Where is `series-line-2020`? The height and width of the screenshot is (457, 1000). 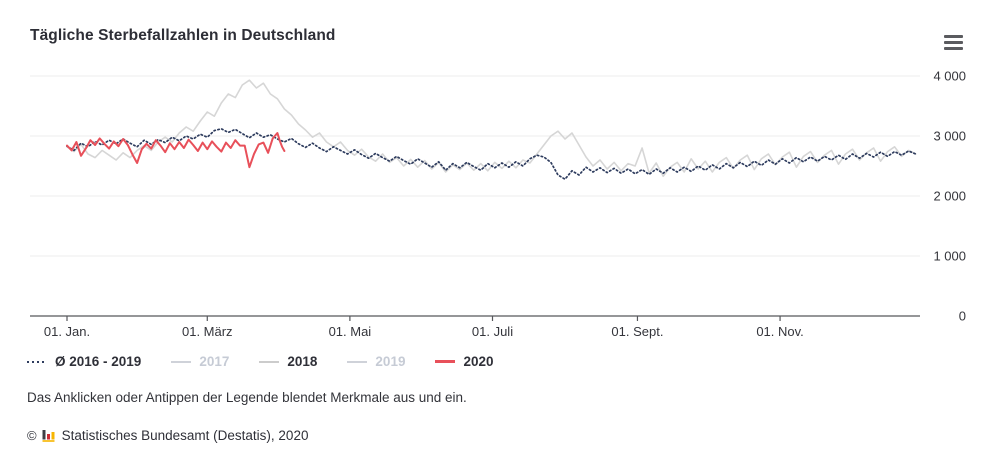
series-line-2020 is located at coordinates (176, 150).